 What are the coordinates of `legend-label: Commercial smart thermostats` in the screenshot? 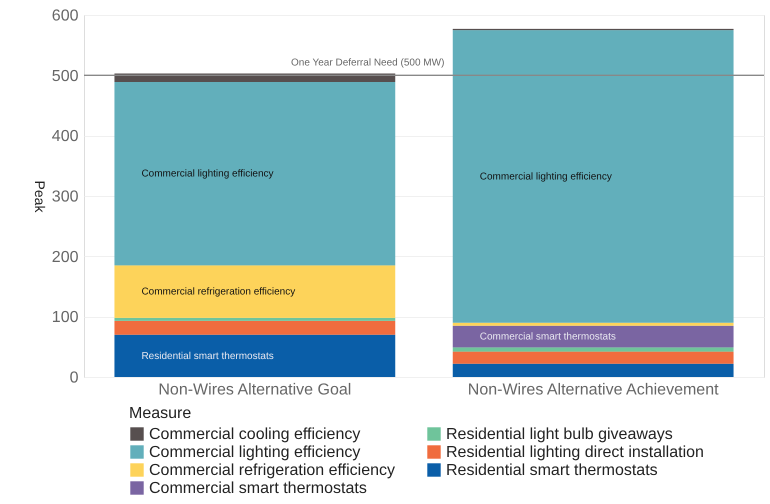 It's located at (258, 488).